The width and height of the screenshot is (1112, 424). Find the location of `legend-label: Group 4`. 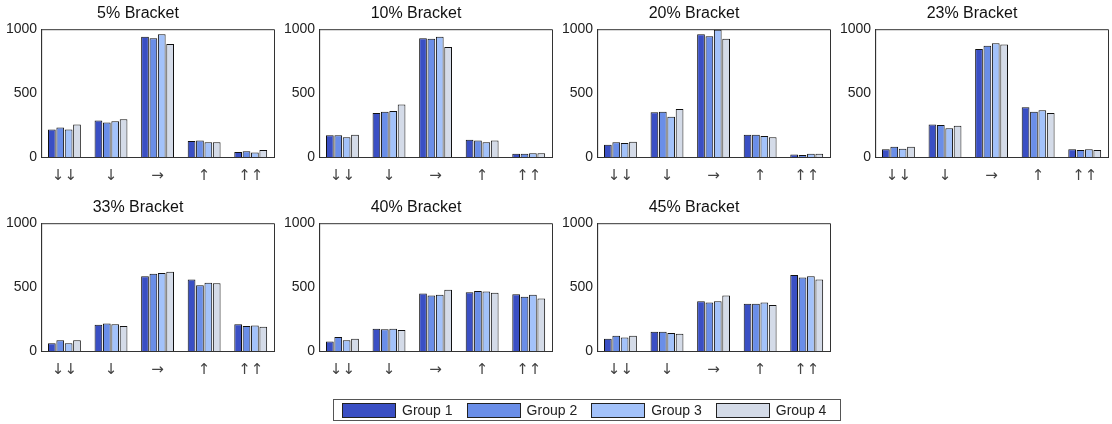

legend-label: Group 4 is located at coordinates (801, 410).